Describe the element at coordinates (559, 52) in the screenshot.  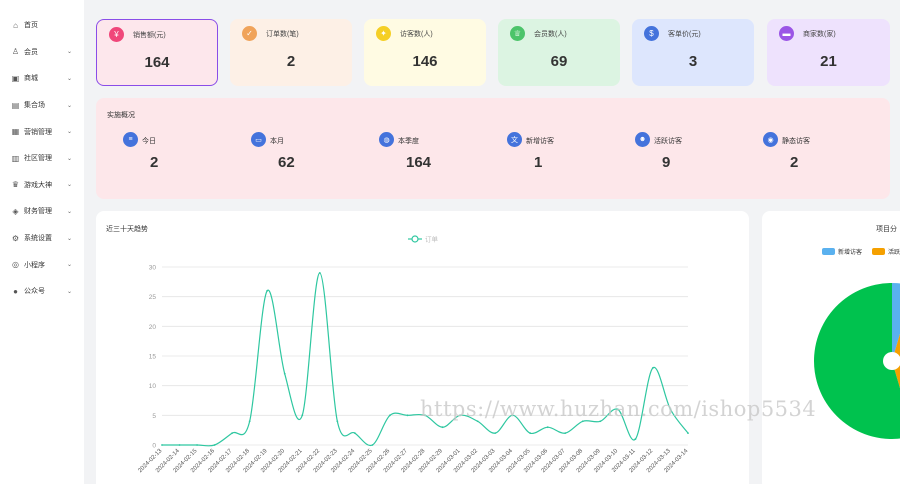
I see `stat-card-3: ♕ 会员数(人) 69` at that location.